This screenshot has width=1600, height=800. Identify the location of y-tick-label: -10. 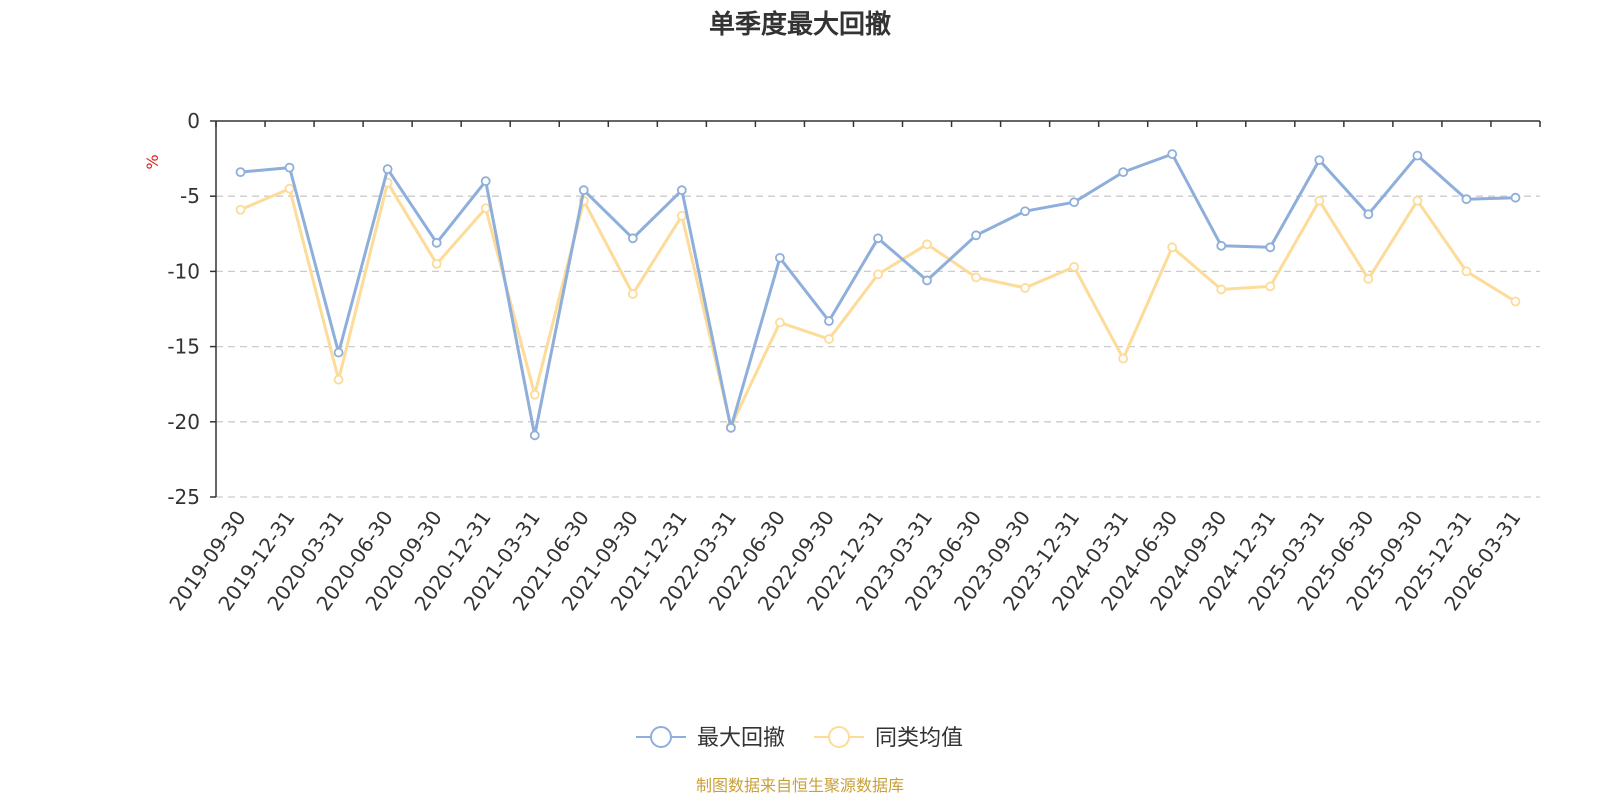
(183, 271).